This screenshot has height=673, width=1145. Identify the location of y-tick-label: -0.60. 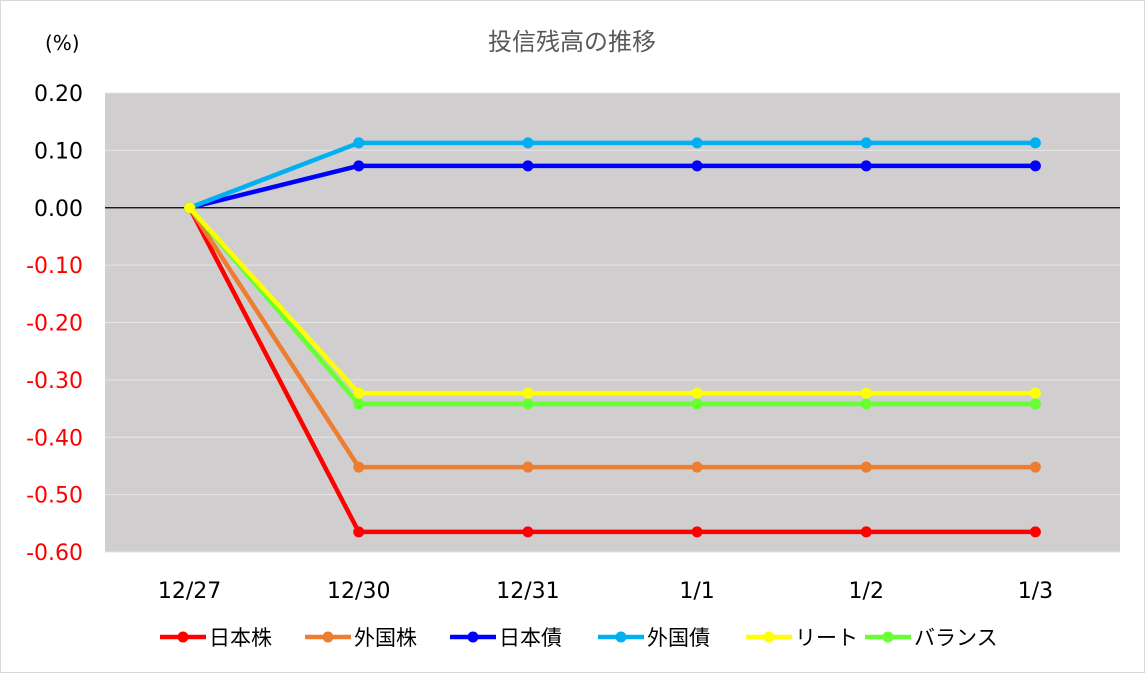
(54, 553).